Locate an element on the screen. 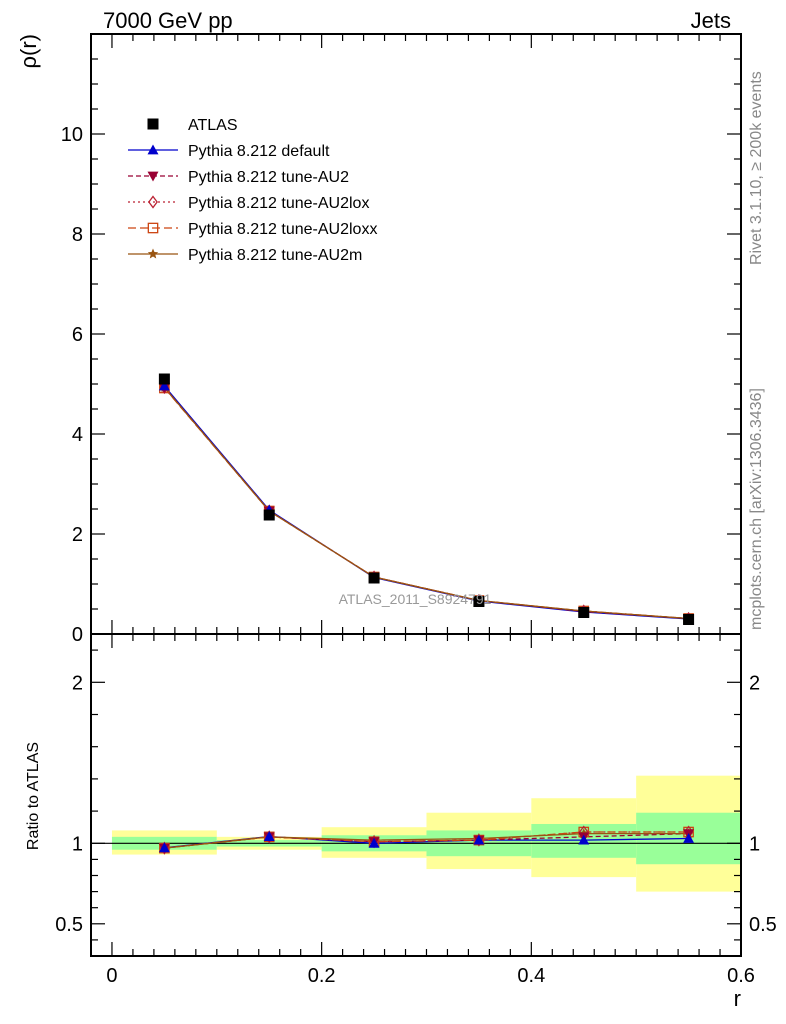 The height and width of the screenshot is (1024, 786). main-y-tick-label: 10 is located at coordinates (72, 135).